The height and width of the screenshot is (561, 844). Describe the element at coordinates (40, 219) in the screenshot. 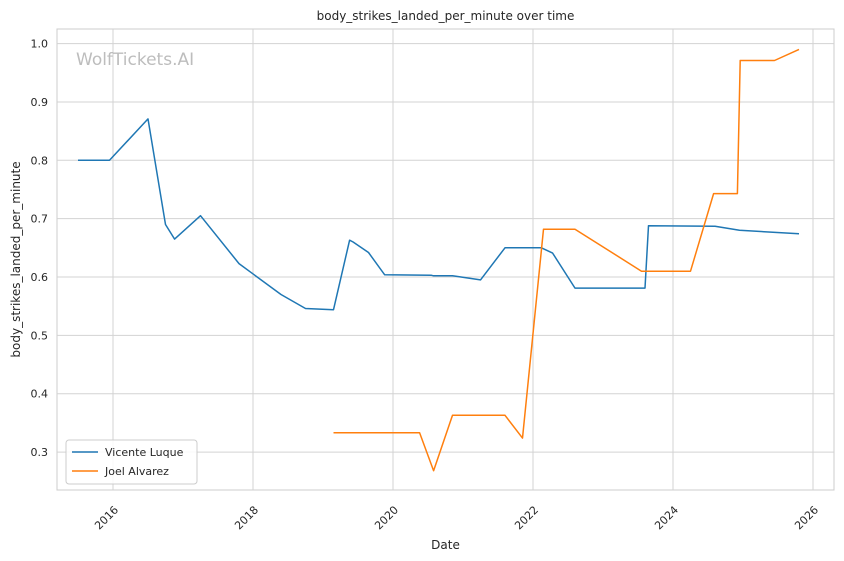

I see `y-tick-label: 0.7` at that location.